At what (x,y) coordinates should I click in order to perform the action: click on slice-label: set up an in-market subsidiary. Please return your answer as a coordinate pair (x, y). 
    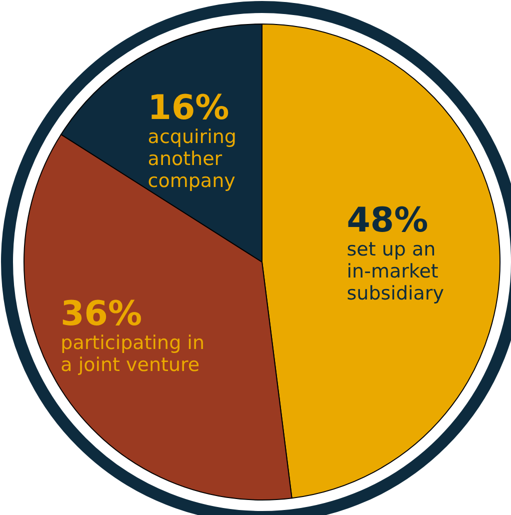
    Looking at the image, I should click on (395, 271).